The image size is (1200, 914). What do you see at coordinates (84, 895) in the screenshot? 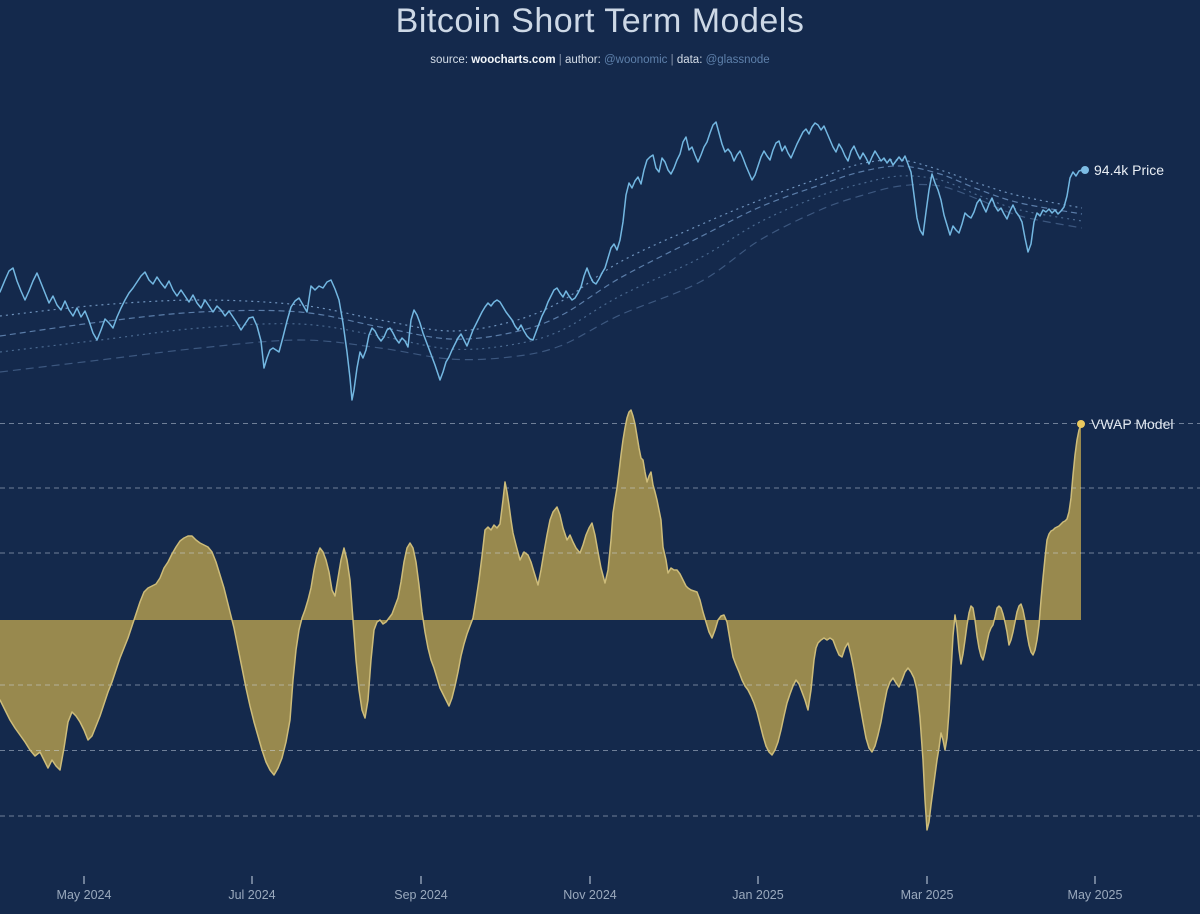
I see `x-tick-label: May 2024` at bounding box center [84, 895].